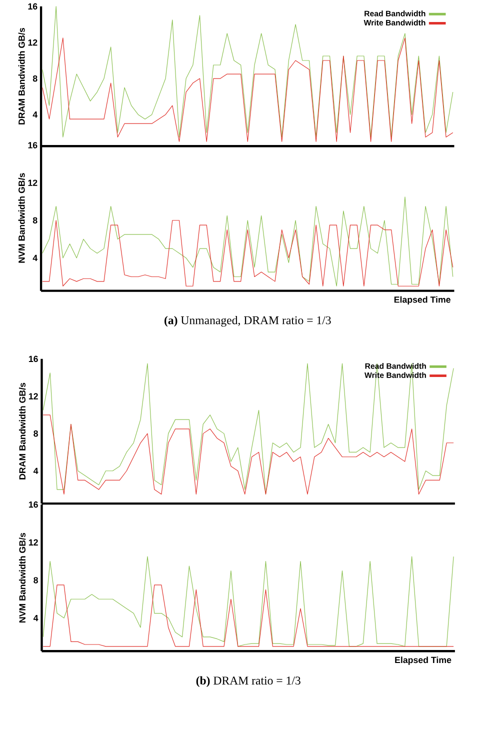  I want to click on text: (a) Unmanaged, DRAM ratio = 1/3, so click(247, 321).